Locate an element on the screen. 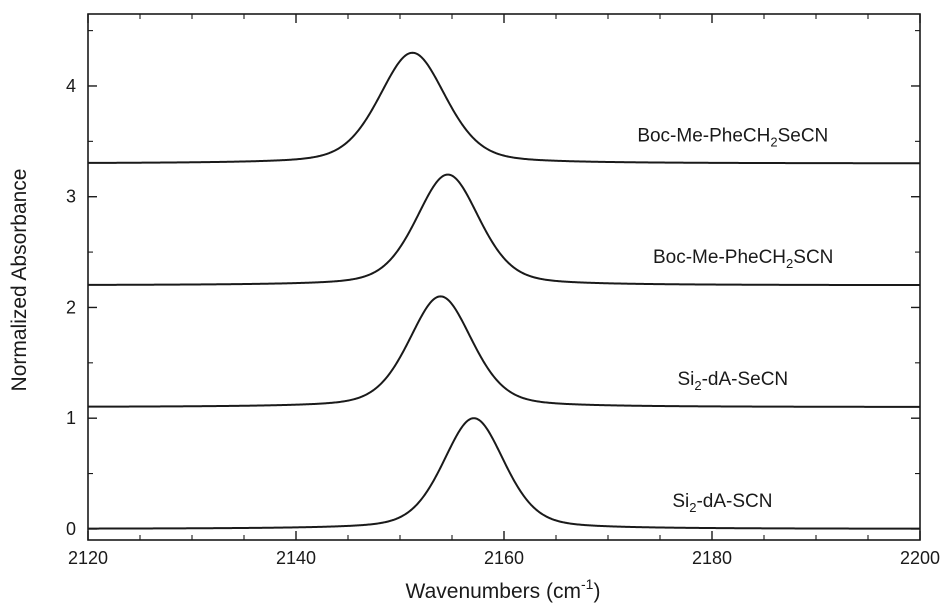 Image resolution: width=948 pixels, height=606 pixels. series-label-0: Si2-dA-SCN is located at coordinates (722, 503).